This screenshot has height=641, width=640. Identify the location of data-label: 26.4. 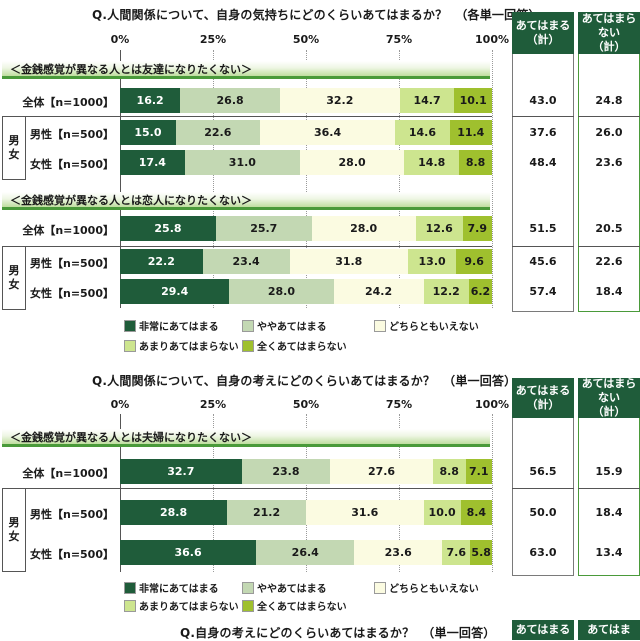
(305, 552).